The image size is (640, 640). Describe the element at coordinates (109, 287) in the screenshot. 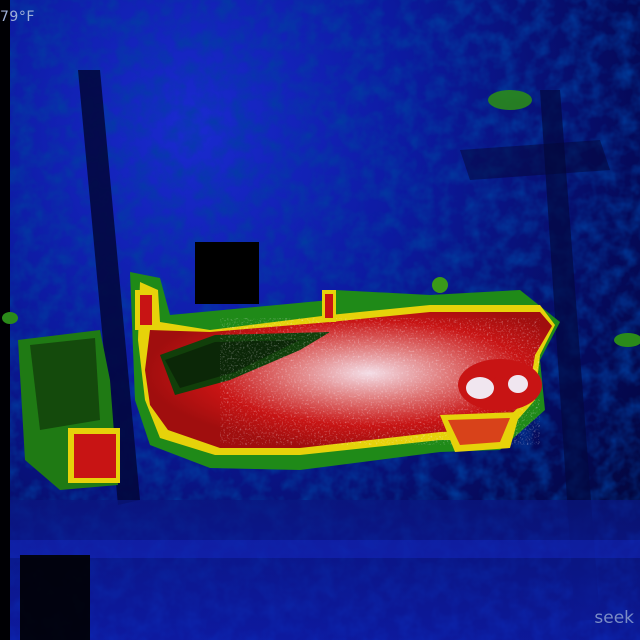

I see `tree-trunk-left` at that location.